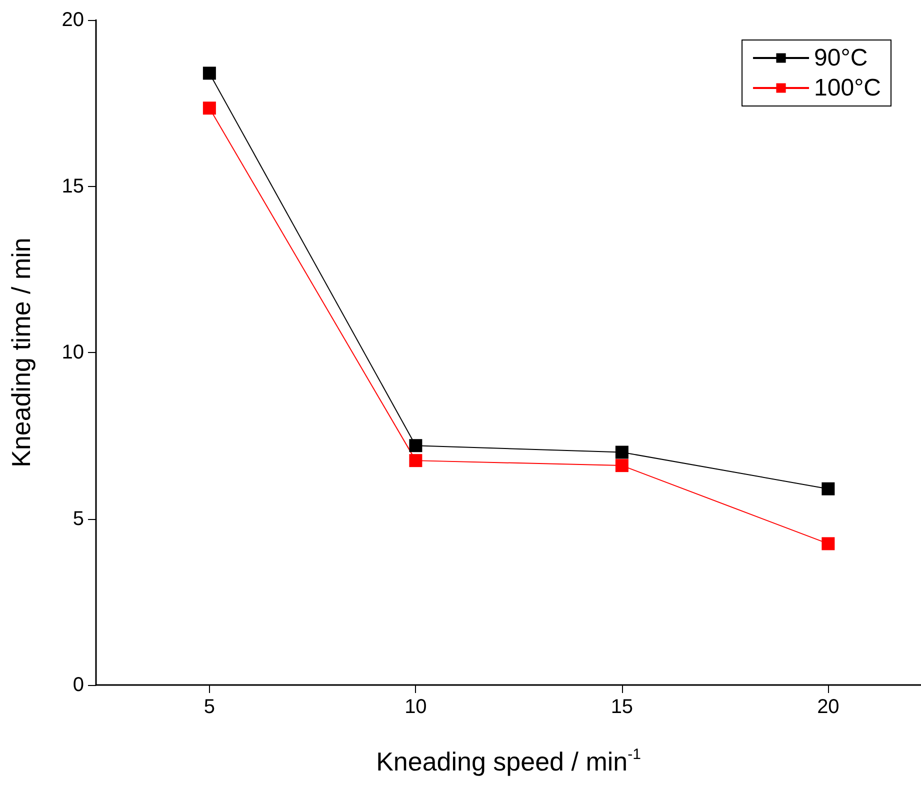 The image size is (921, 794). Describe the element at coordinates (73, 353) in the screenshot. I see `y-tick-label: 10` at that location.